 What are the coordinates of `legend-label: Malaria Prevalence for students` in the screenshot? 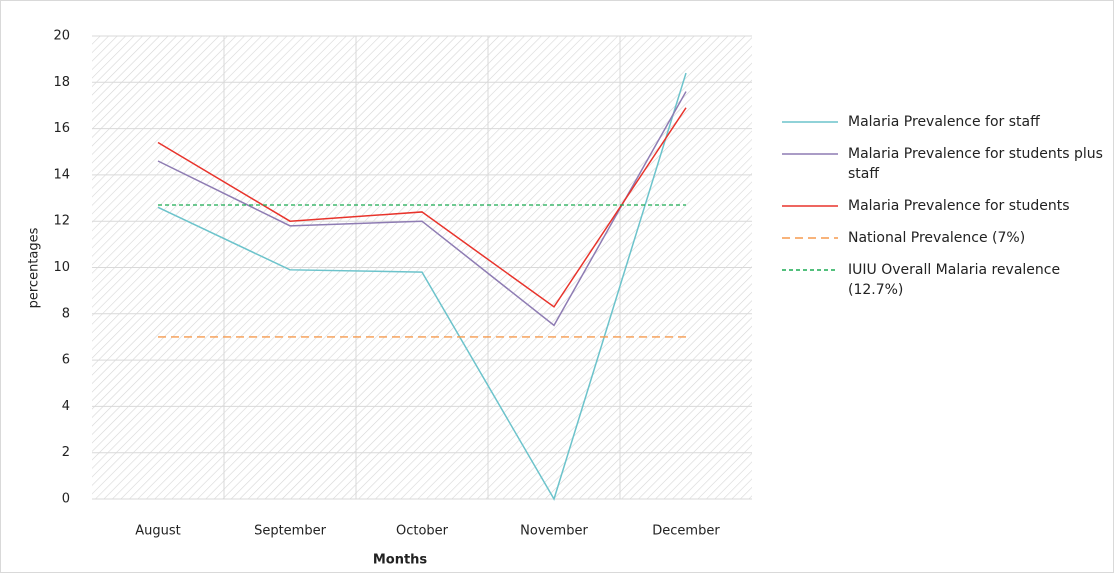 It's located at (959, 206).